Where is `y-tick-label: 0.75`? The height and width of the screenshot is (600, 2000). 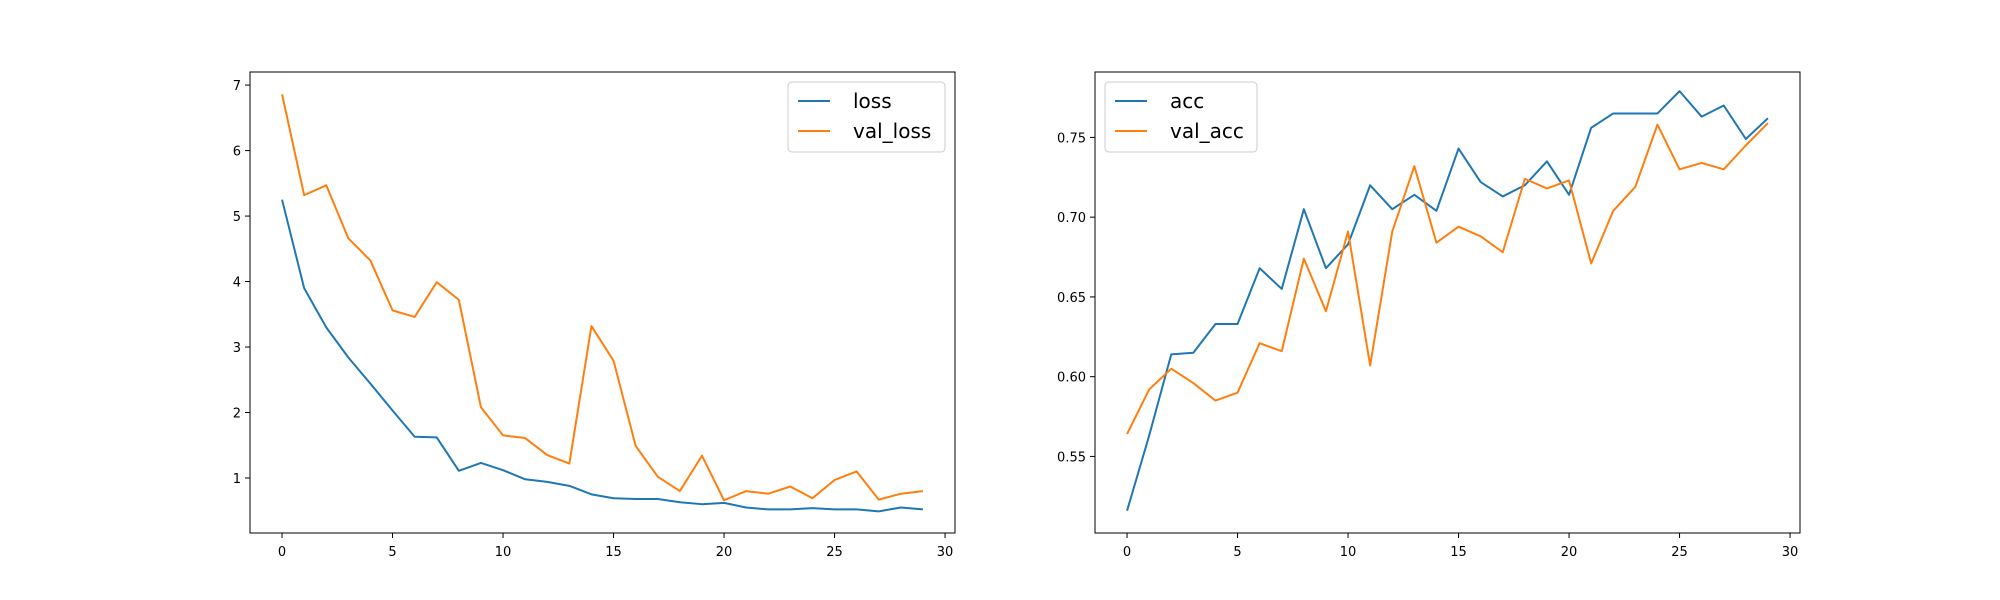 y-tick-label: 0.75 is located at coordinates (1071, 138).